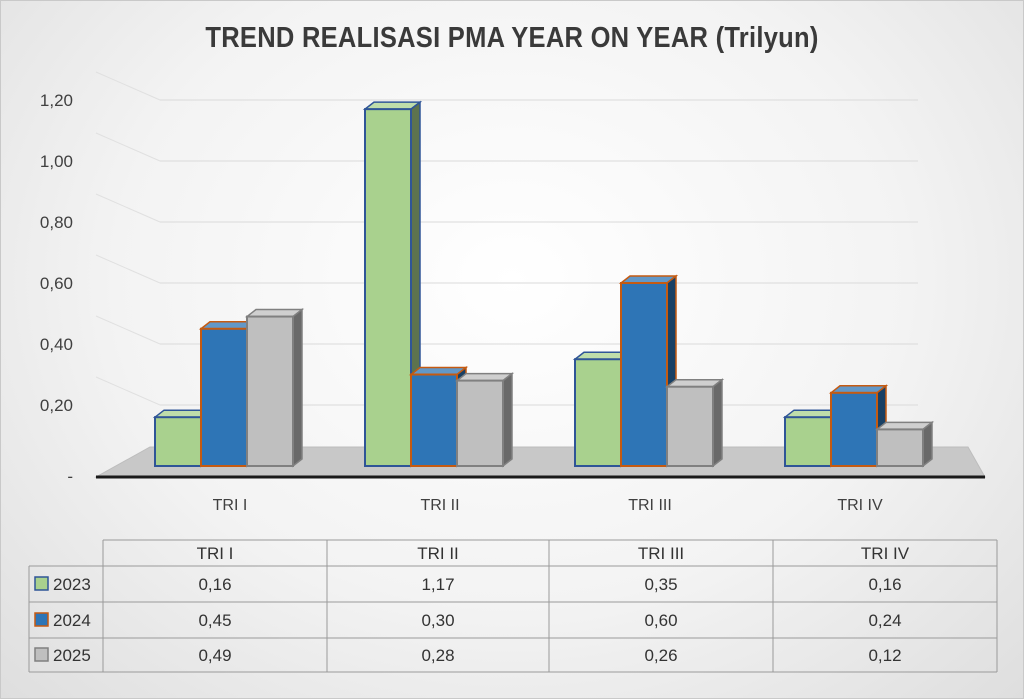  Describe the element at coordinates (884, 655) in the screenshot. I see `table-value-cell: 0,12` at that location.